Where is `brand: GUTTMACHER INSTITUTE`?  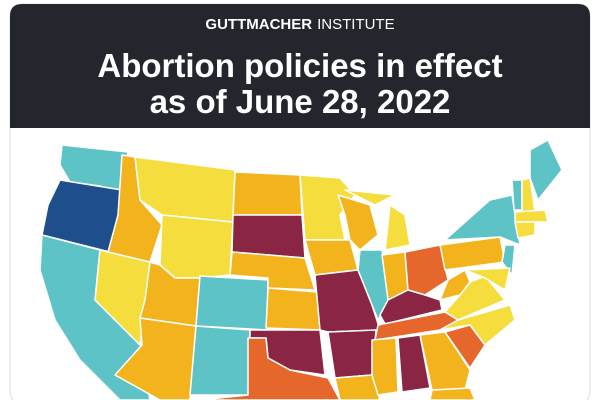 brand: GUTTMACHER INSTITUTE is located at coordinates (299, 24).